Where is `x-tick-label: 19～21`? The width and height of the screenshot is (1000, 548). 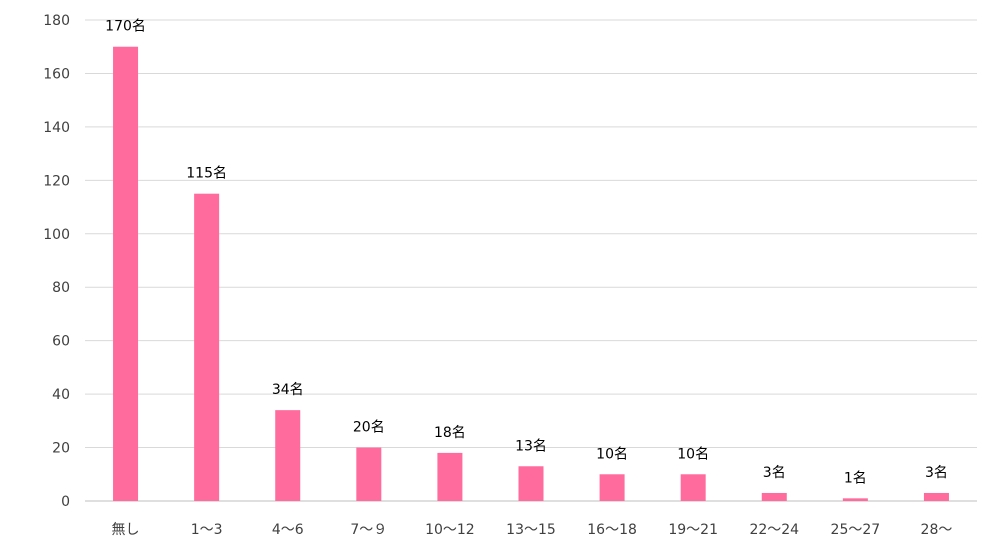 x-tick-label: 19～21 is located at coordinates (693, 530).